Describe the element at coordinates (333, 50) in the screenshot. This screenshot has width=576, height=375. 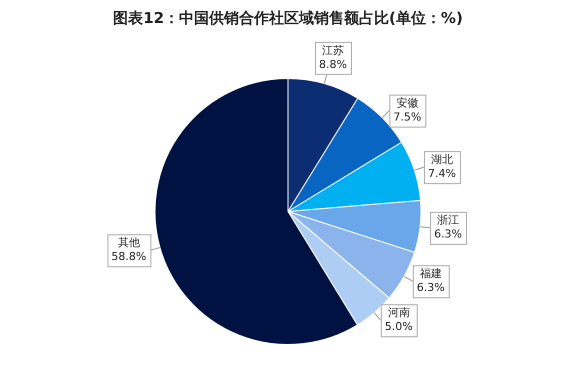
I see `slice-label: 江苏` at that location.